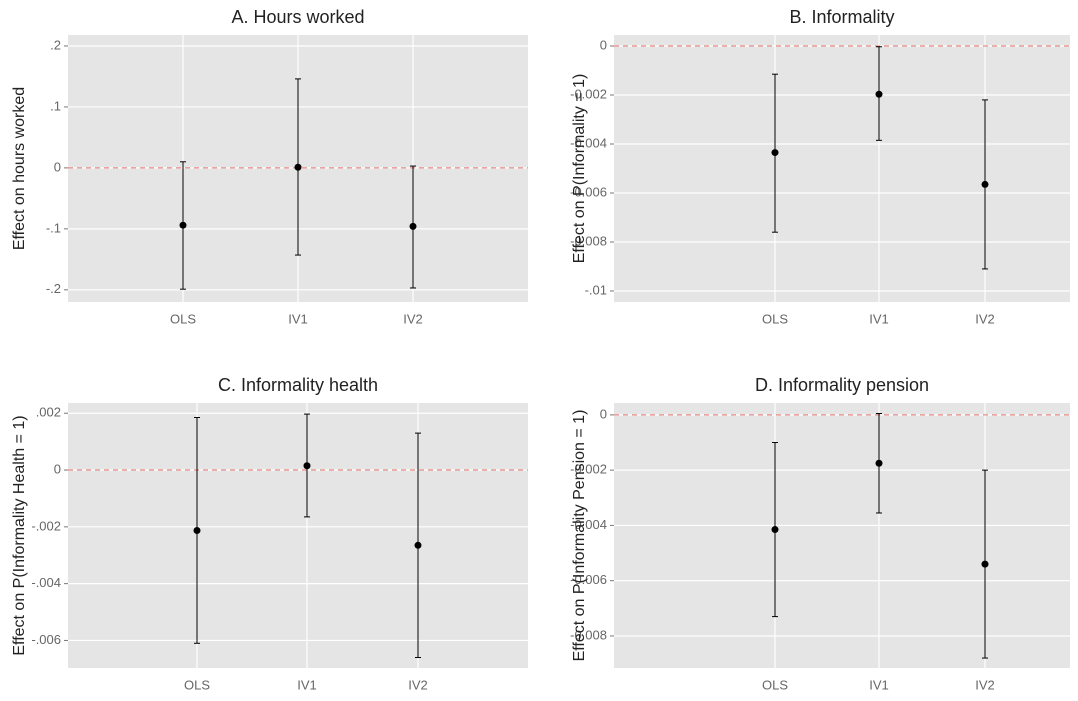 The image size is (1078, 701). Describe the element at coordinates (579, 536) in the screenshot. I see `y-axis-label: Effect on P(Informality Pension = 1)` at that location.